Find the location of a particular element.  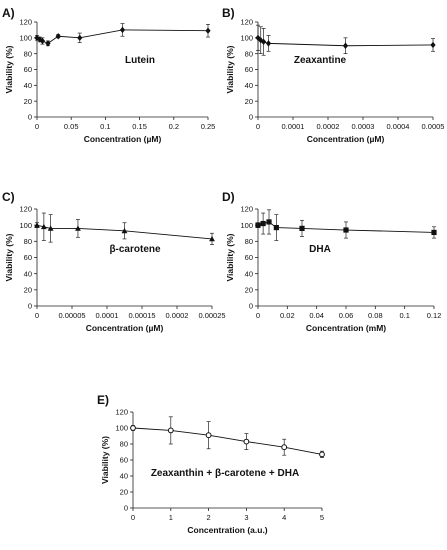

series-line is located at coordinates (227, 441).